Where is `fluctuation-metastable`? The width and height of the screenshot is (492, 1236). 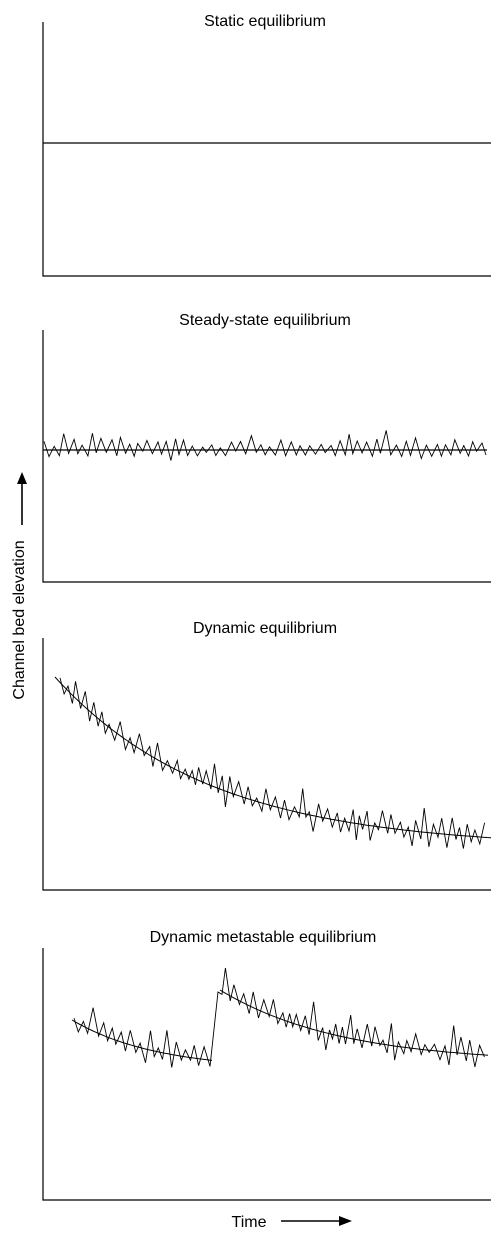 fluctuation-metastable is located at coordinates (279, 1017).